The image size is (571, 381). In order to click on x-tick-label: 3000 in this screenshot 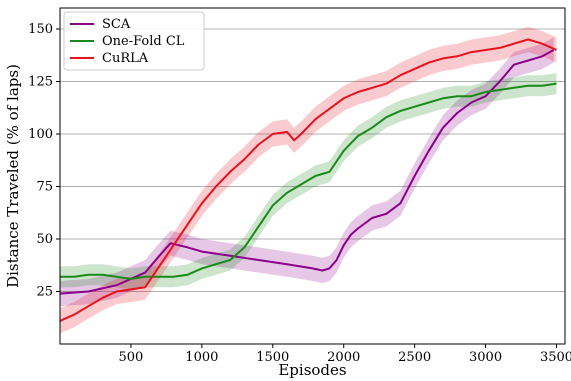, I will do `click(485, 357)`.